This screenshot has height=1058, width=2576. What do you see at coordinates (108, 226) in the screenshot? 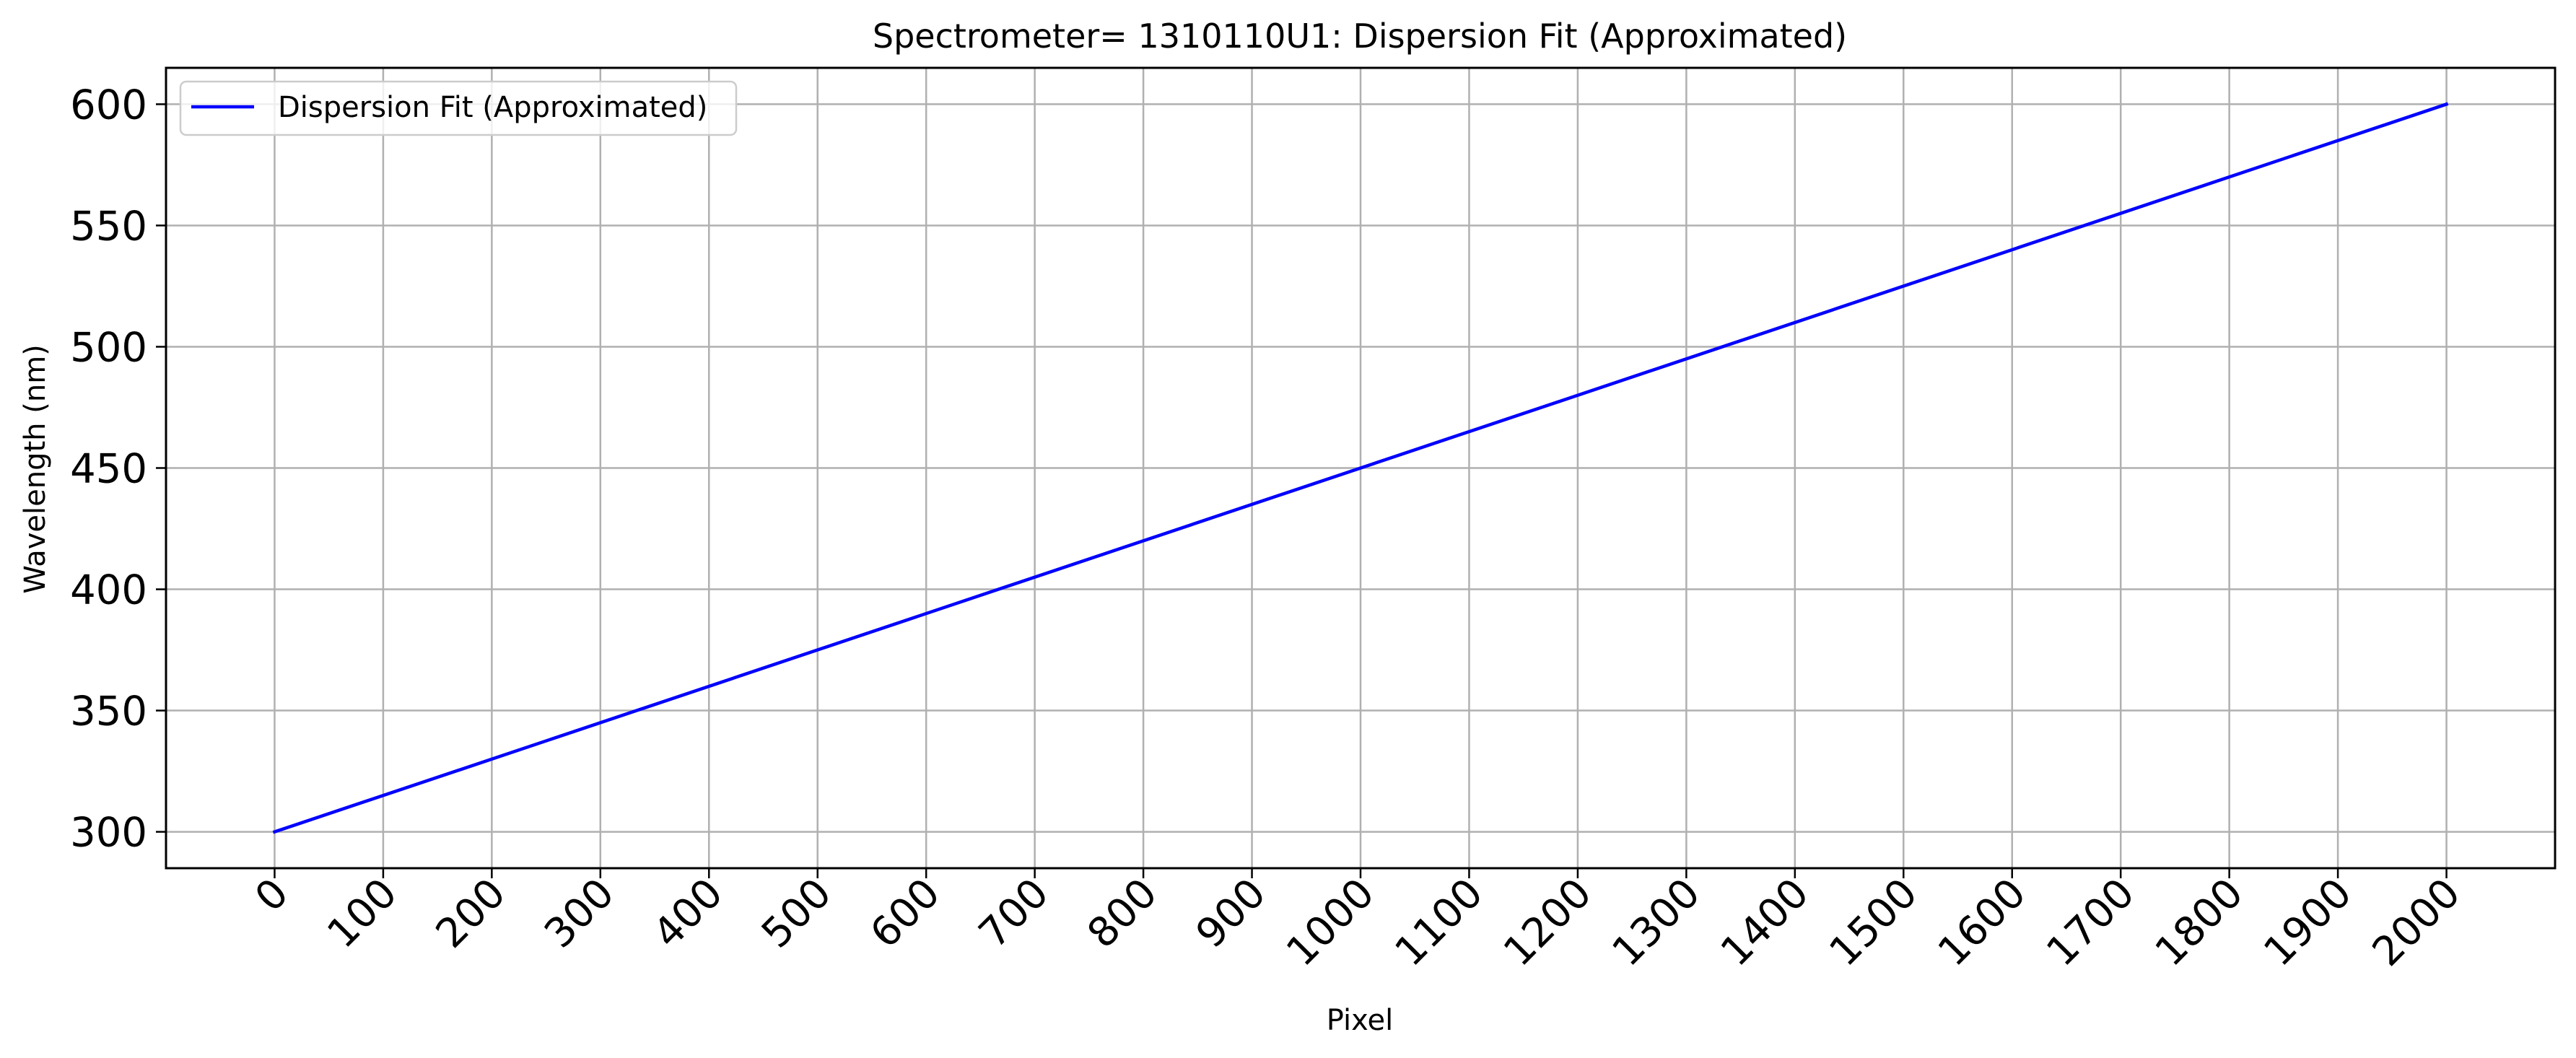
I see `y-tick-label: 550` at bounding box center [108, 226].